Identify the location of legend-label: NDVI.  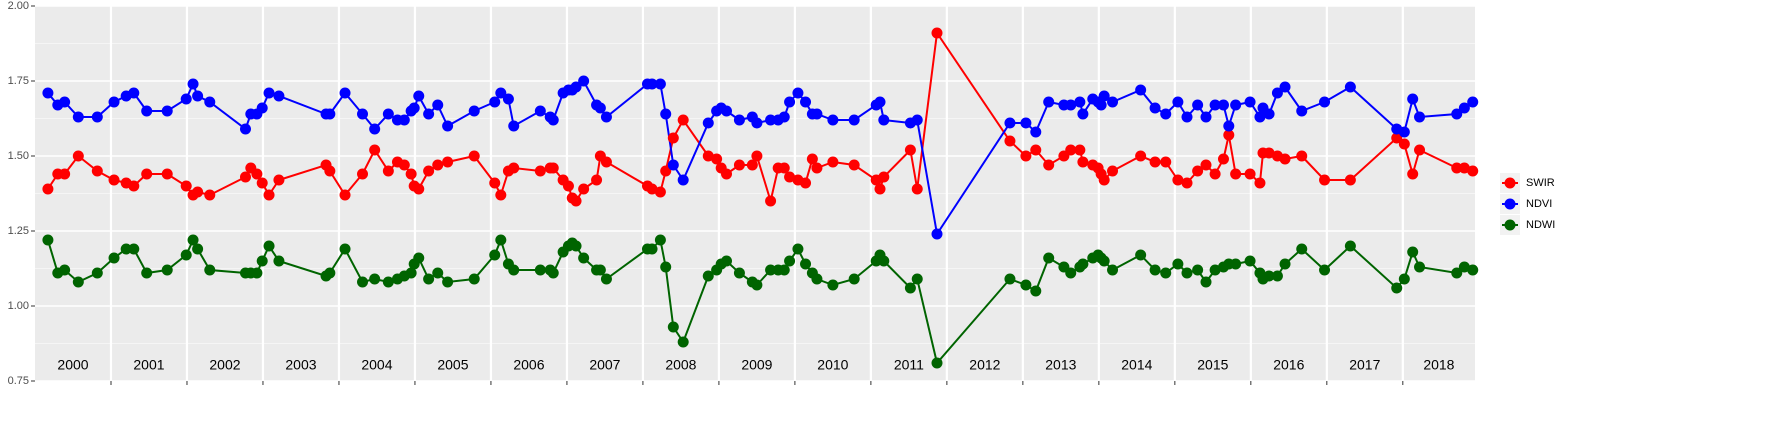
(1539, 204).